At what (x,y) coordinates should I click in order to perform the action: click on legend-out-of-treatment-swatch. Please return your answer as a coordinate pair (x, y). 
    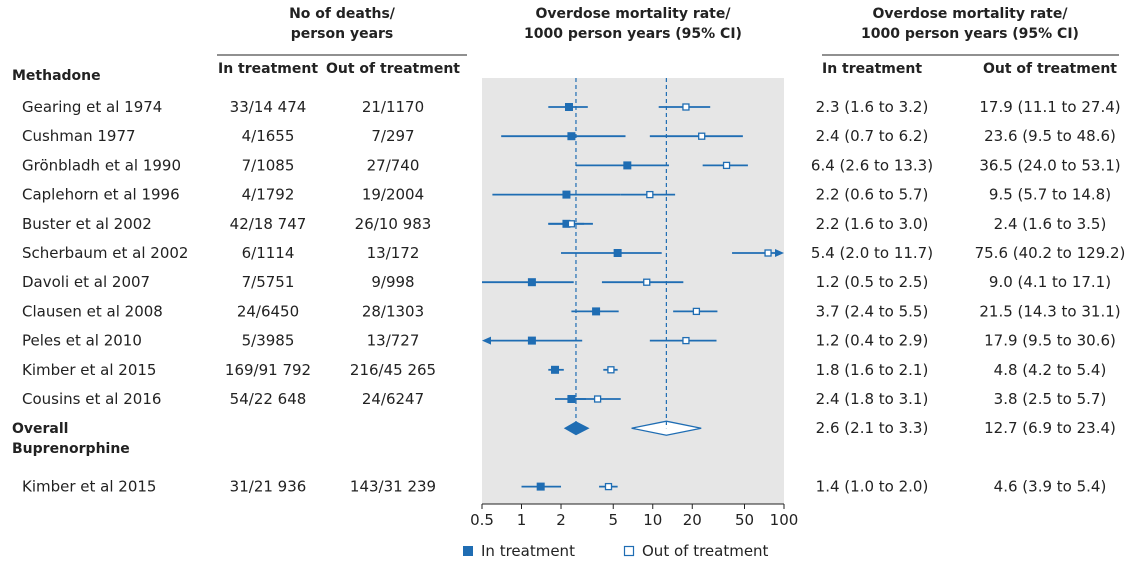
    Looking at the image, I should click on (629, 551).